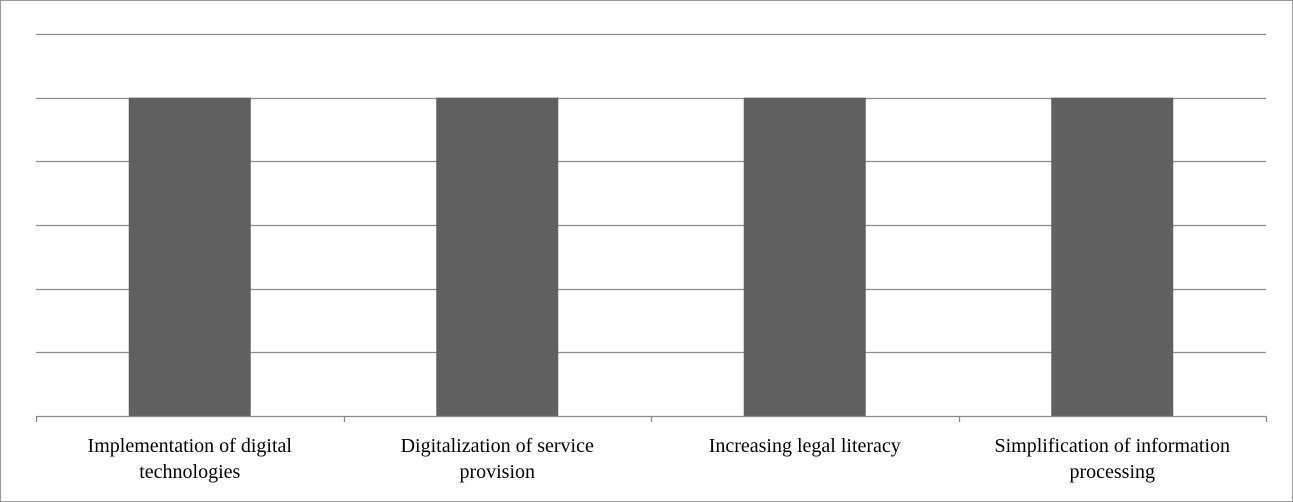 Image resolution: width=1293 pixels, height=502 pixels. Describe the element at coordinates (190, 459) in the screenshot. I see `x-tick-label: Implementation of digital technologies` at that location.